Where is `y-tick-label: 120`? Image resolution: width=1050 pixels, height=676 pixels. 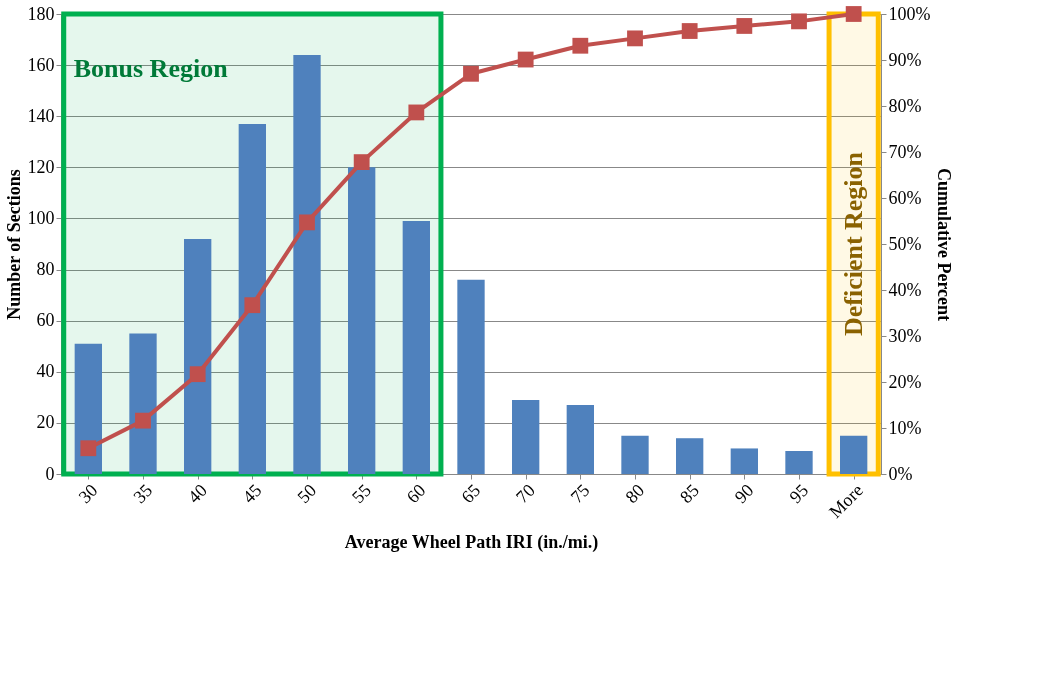 y-tick-label: 120 is located at coordinates (41, 166).